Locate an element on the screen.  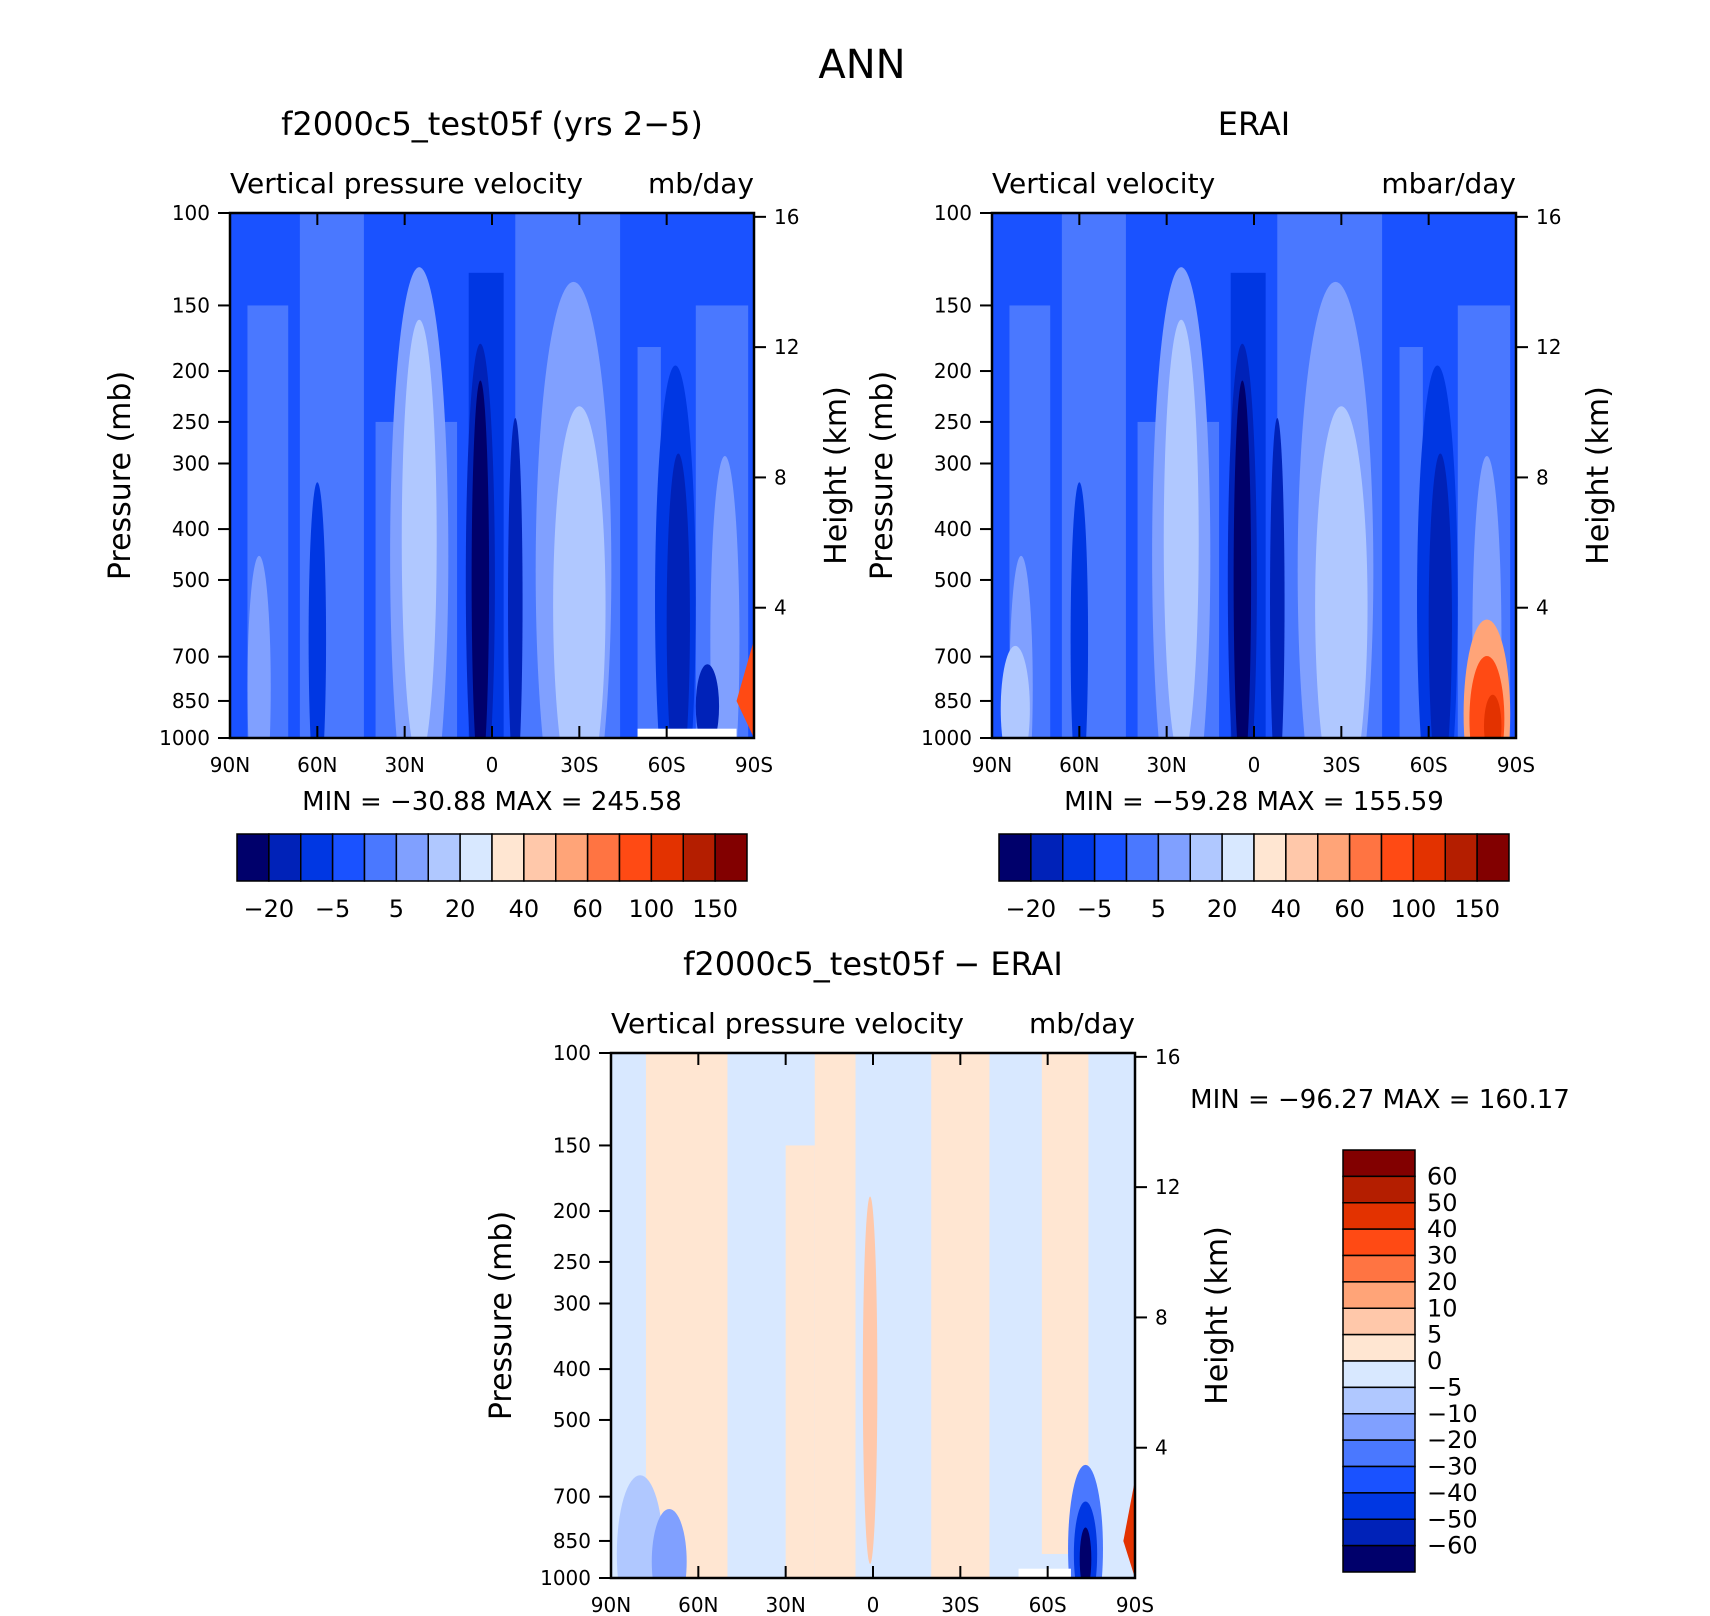
y-tick-label: 400 is located at coordinates (191, 529).